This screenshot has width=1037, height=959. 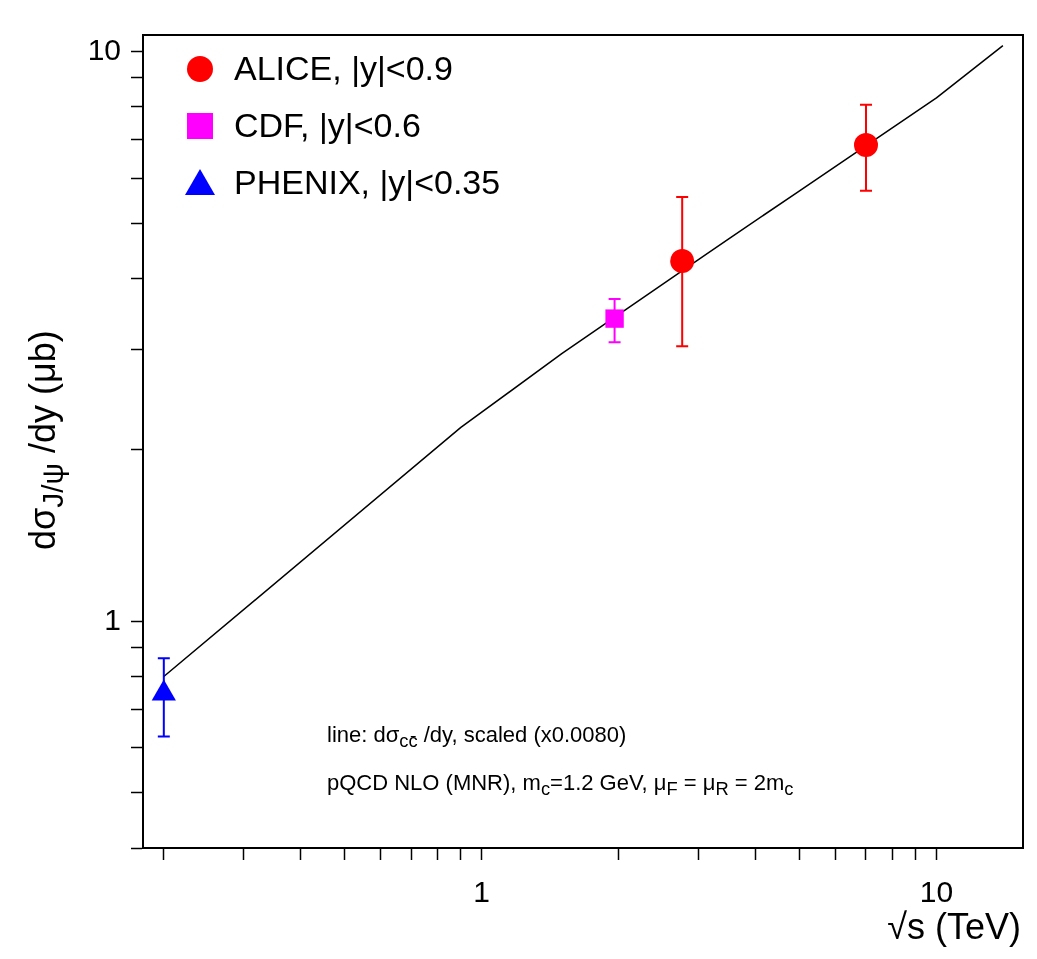 I want to click on annotation: pQCD NLO (MNR), m$_{c}$=1.2 GeV, μ$_{F}$ = μ$_{R}$ = 2m$_{c}$, so click(x=560, y=785).